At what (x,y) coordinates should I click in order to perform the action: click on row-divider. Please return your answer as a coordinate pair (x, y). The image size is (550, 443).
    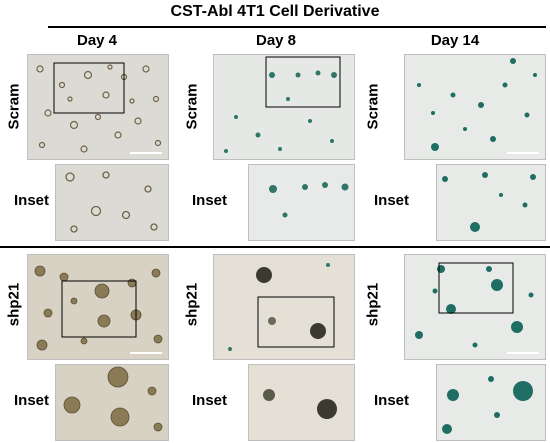
    Looking at the image, I should click on (275, 247).